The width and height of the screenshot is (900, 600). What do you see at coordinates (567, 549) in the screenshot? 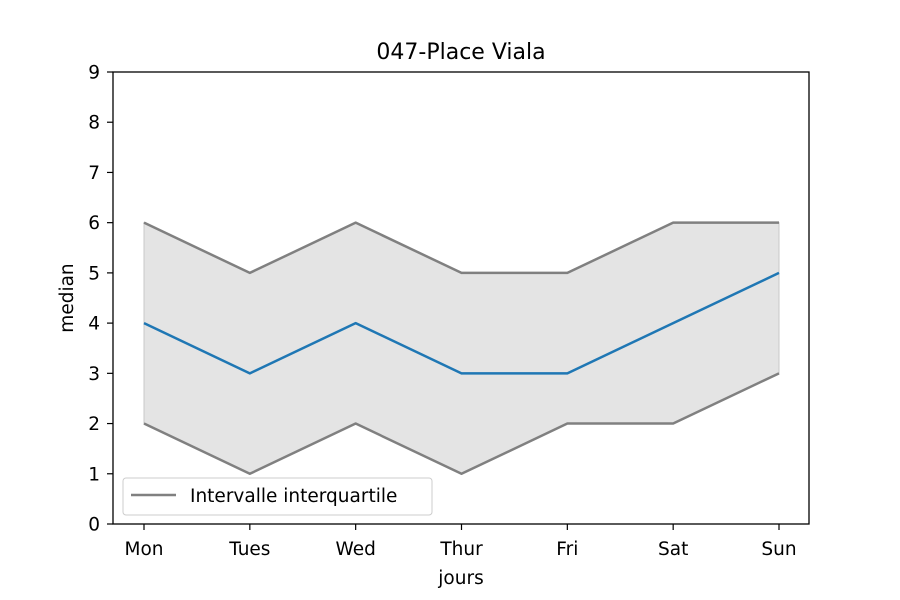
I see `x-tick-label: Fri` at bounding box center [567, 549].